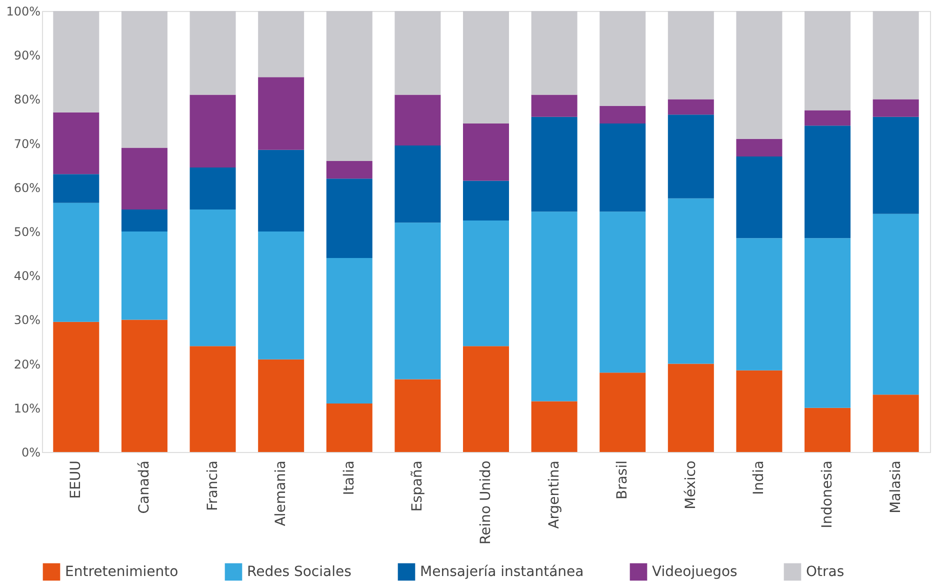  I want to click on y-tick-label: 50%, so click(27, 232).